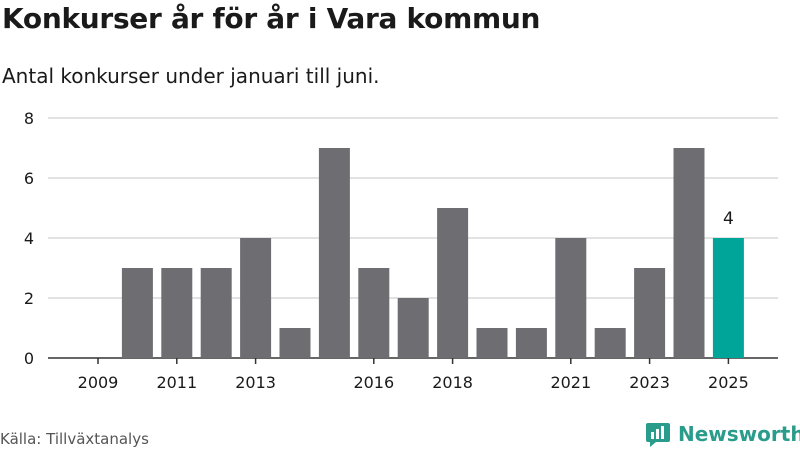 The image size is (800, 450). What do you see at coordinates (610, 343) in the screenshot?
I see `bar-2022` at bounding box center [610, 343].